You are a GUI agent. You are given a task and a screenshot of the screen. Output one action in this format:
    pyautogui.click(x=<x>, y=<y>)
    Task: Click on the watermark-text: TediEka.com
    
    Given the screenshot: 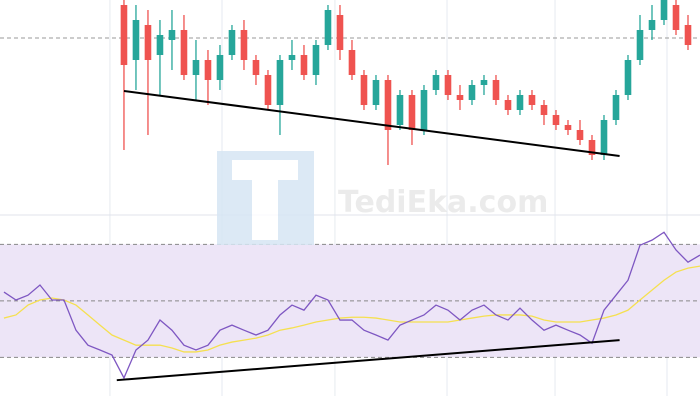 What is the action you would take?
    pyautogui.click(x=443, y=202)
    